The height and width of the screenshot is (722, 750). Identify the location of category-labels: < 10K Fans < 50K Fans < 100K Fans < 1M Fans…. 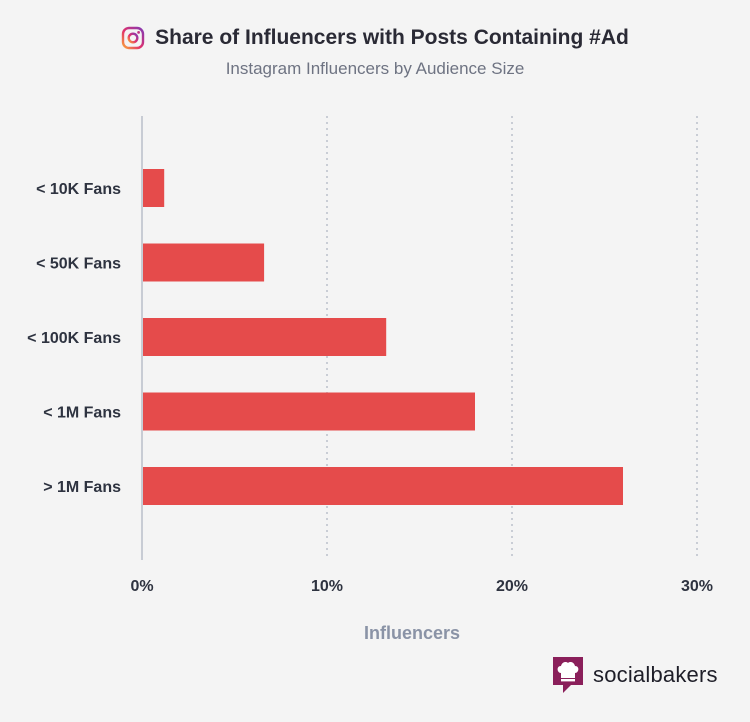
(74, 338).